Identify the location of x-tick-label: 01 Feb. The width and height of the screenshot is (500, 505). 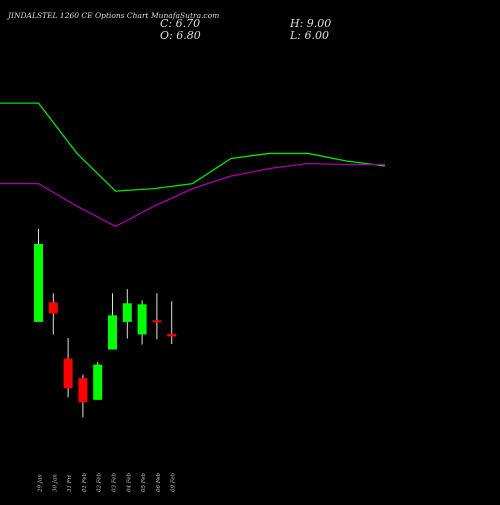
(85, 482).